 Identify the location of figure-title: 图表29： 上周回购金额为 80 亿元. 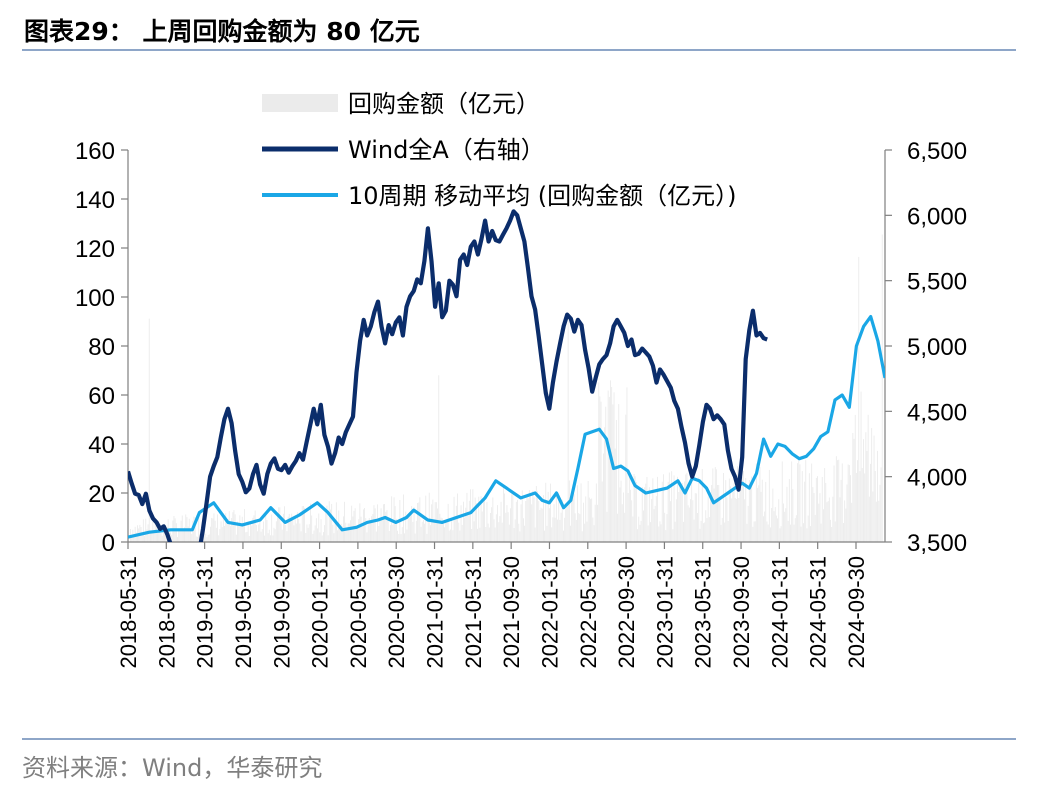
(222, 31).